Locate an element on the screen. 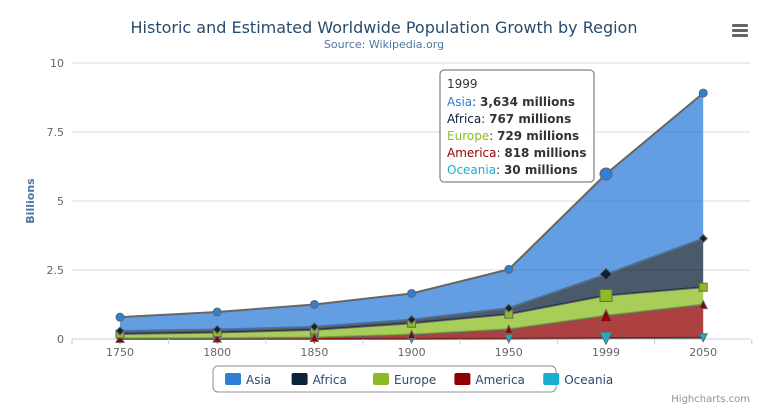 Image resolution: width=769 pixels, height=416 pixels. legend-item-africa: Africa is located at coordinates (319, 380).